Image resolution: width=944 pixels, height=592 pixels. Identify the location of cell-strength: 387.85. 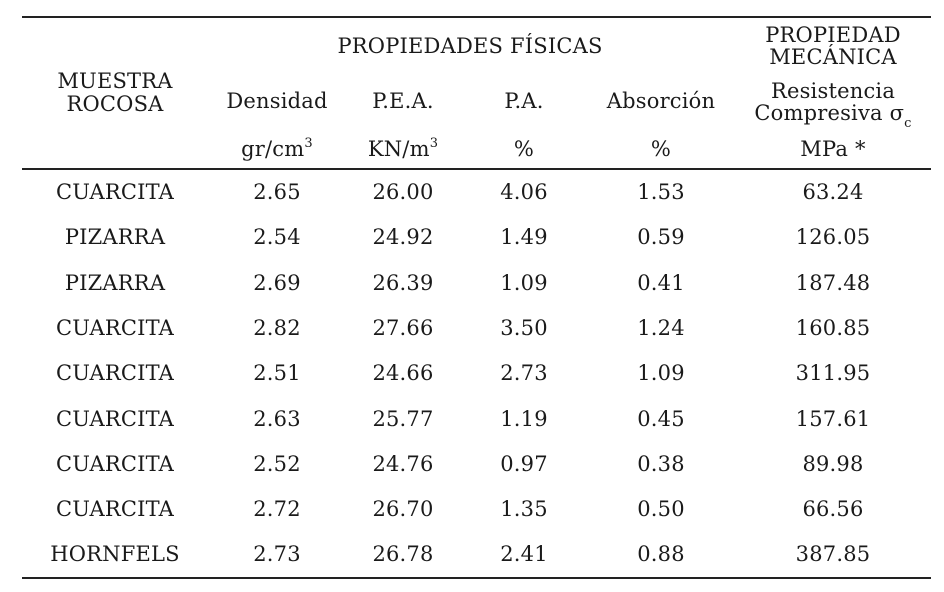
(833, 554).